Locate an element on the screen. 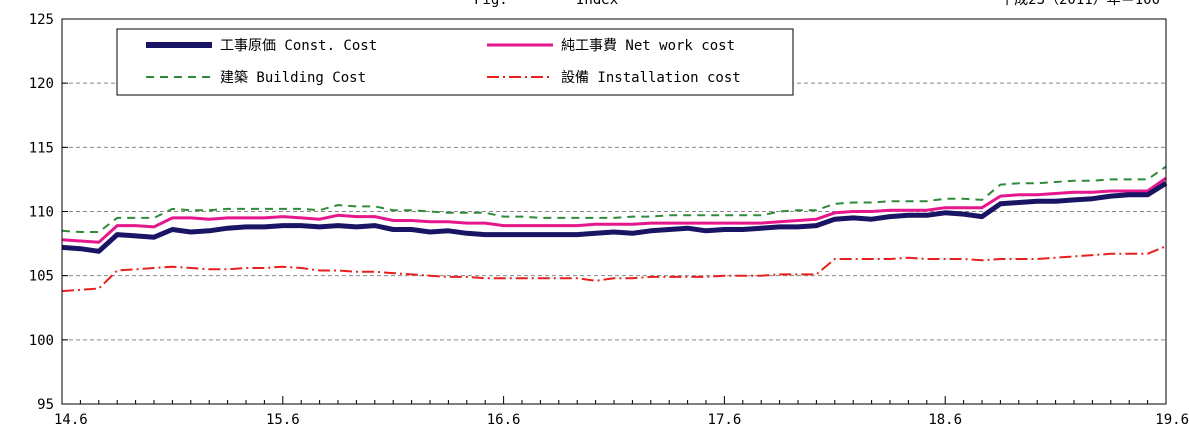 This screenshot has height=430, width=1189. y-tick-label: 100 is located at coordinates (41, 341).